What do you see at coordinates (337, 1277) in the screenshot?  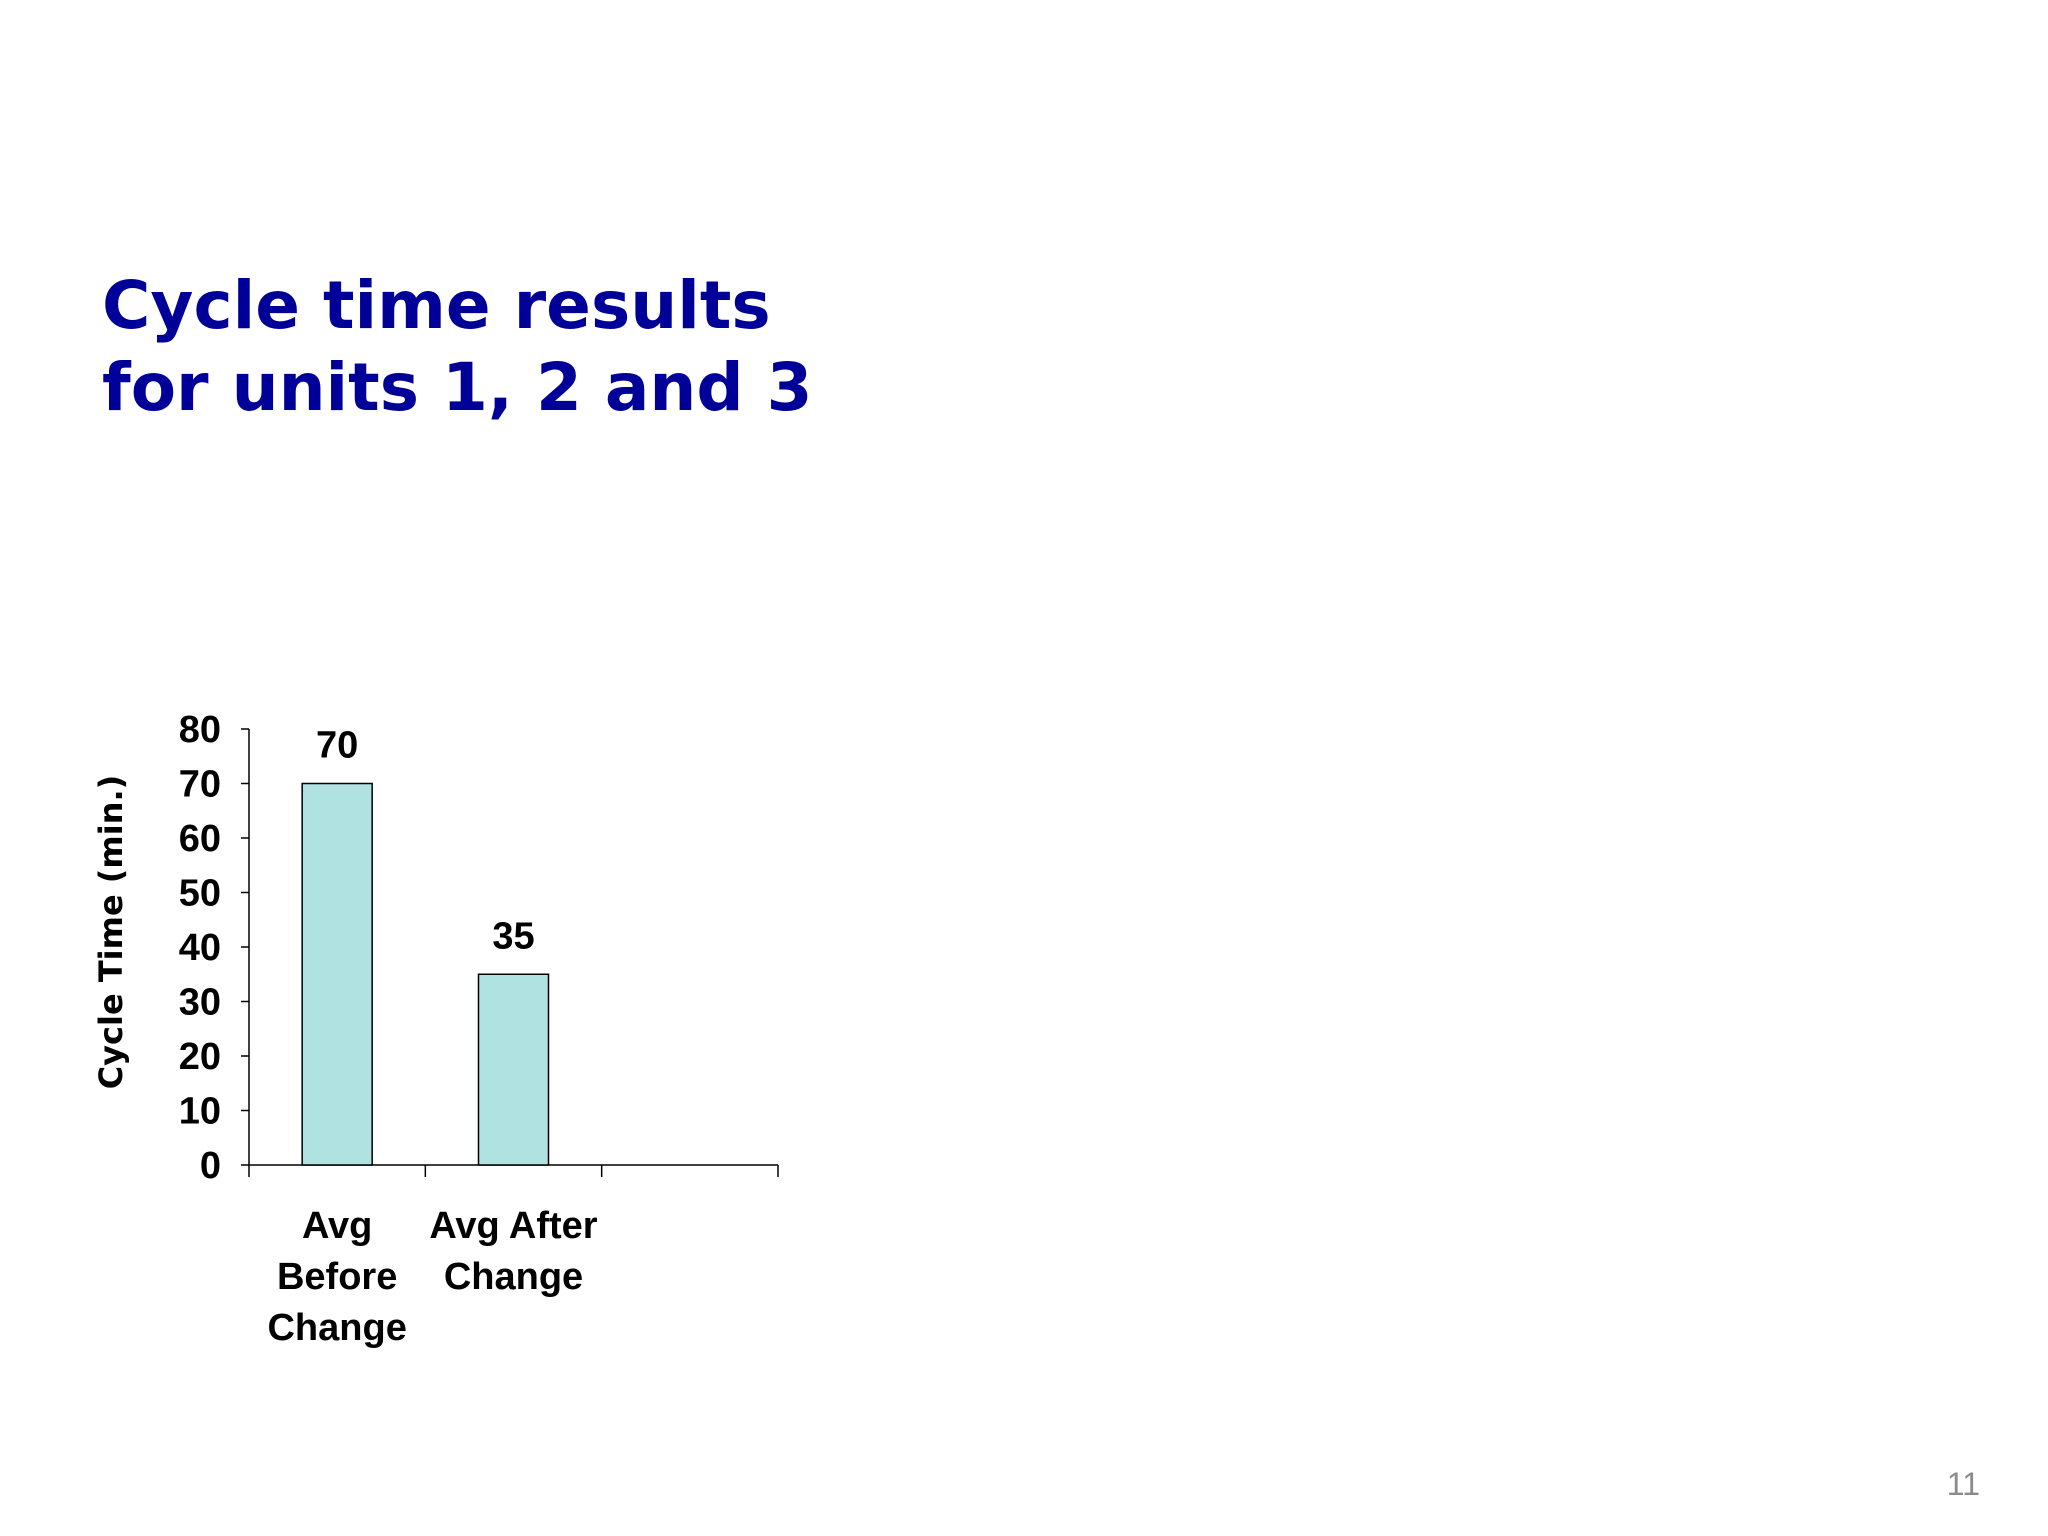 I see `x-tick-label: Before` at bounding box center [337, 1277].